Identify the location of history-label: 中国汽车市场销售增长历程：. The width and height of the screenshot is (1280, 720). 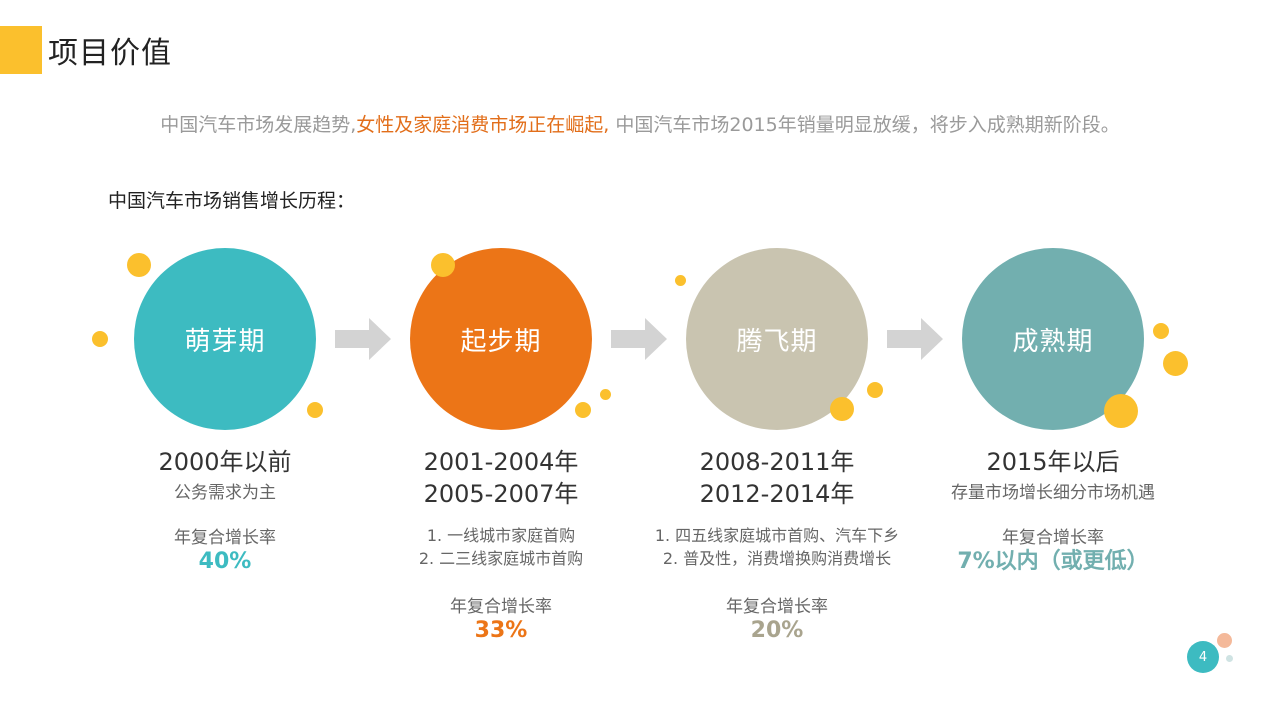
(232, 201).